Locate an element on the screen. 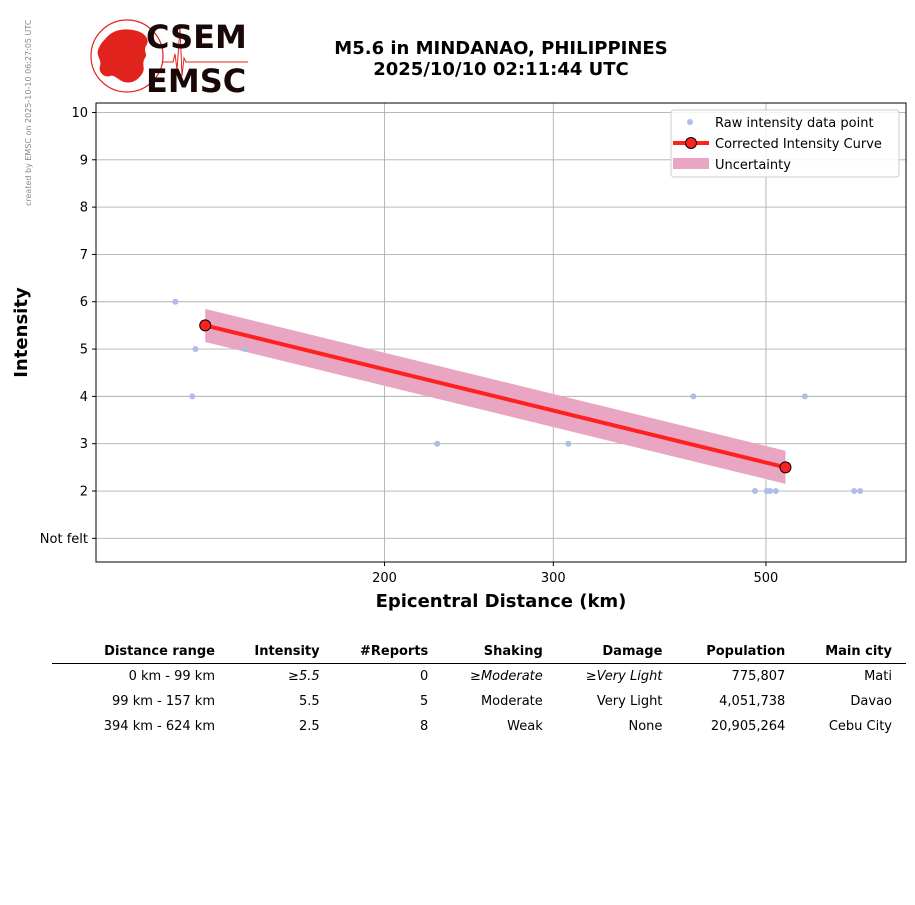 The width and height of the screenshot is (915, 905). cell-distance: 0 km - 99 km is located at coordinates (171, 676).